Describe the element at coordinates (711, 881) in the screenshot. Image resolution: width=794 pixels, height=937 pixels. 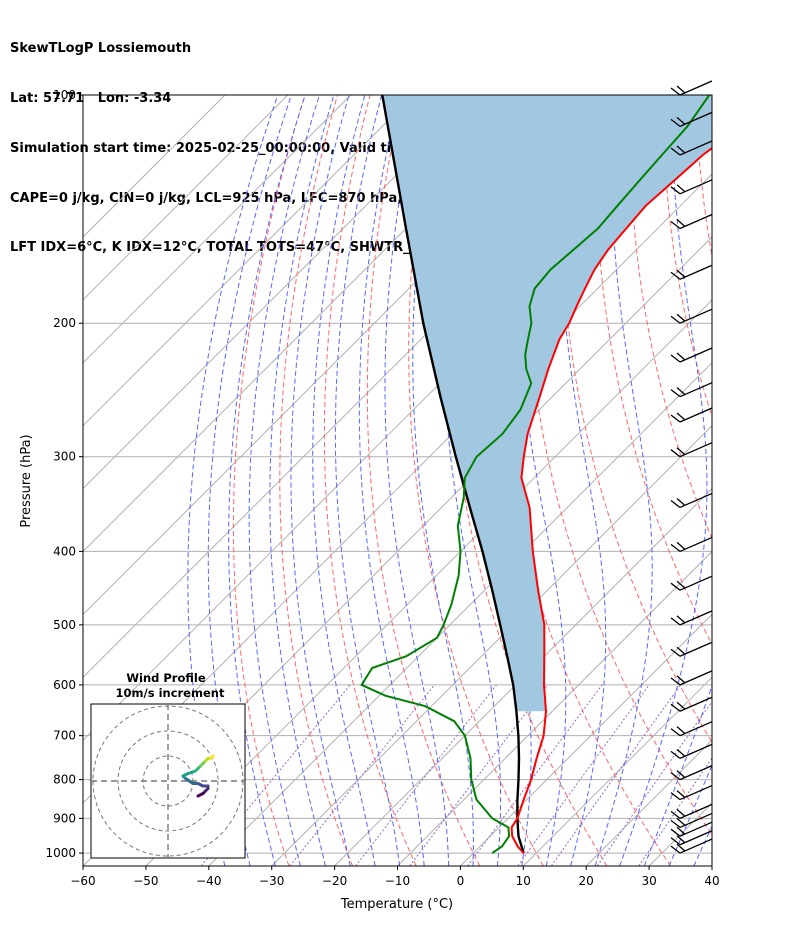
I see `x-tick-label: 40` at that location.